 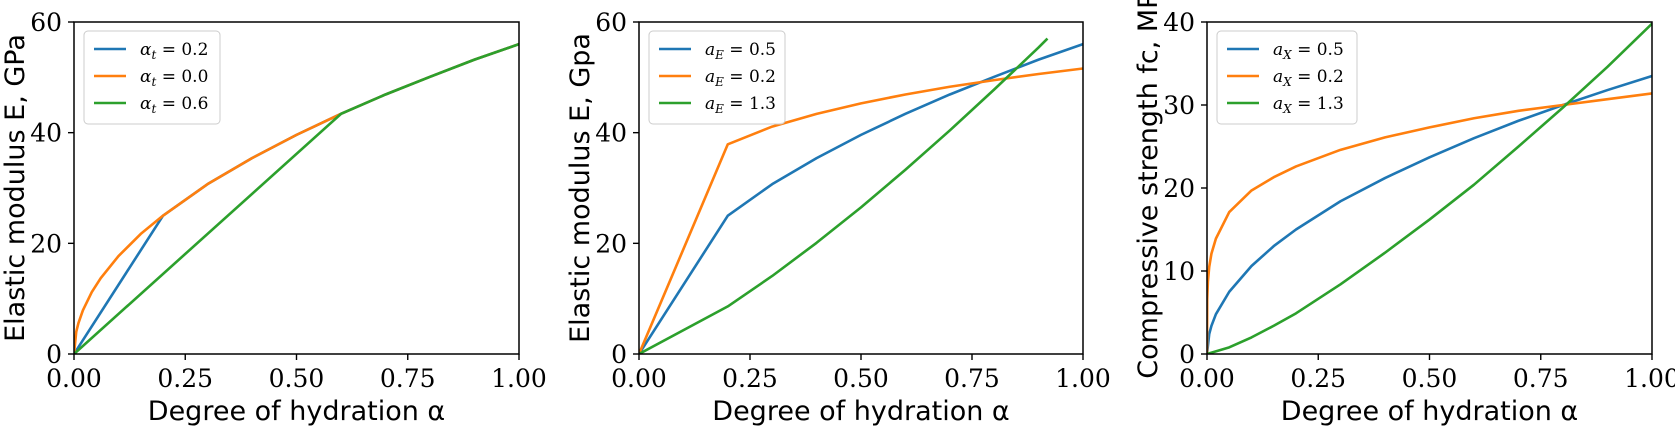 I want to click on legend: aE = 0.5 aE = 0.2 aE = 1.3, so click(x=717, y=77).